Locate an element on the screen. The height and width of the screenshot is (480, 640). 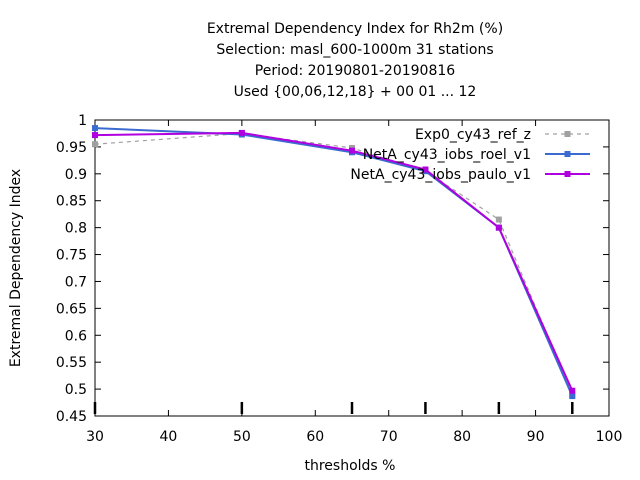
y-tick-label-3: 0.6 is located at coordinates (76, 336).